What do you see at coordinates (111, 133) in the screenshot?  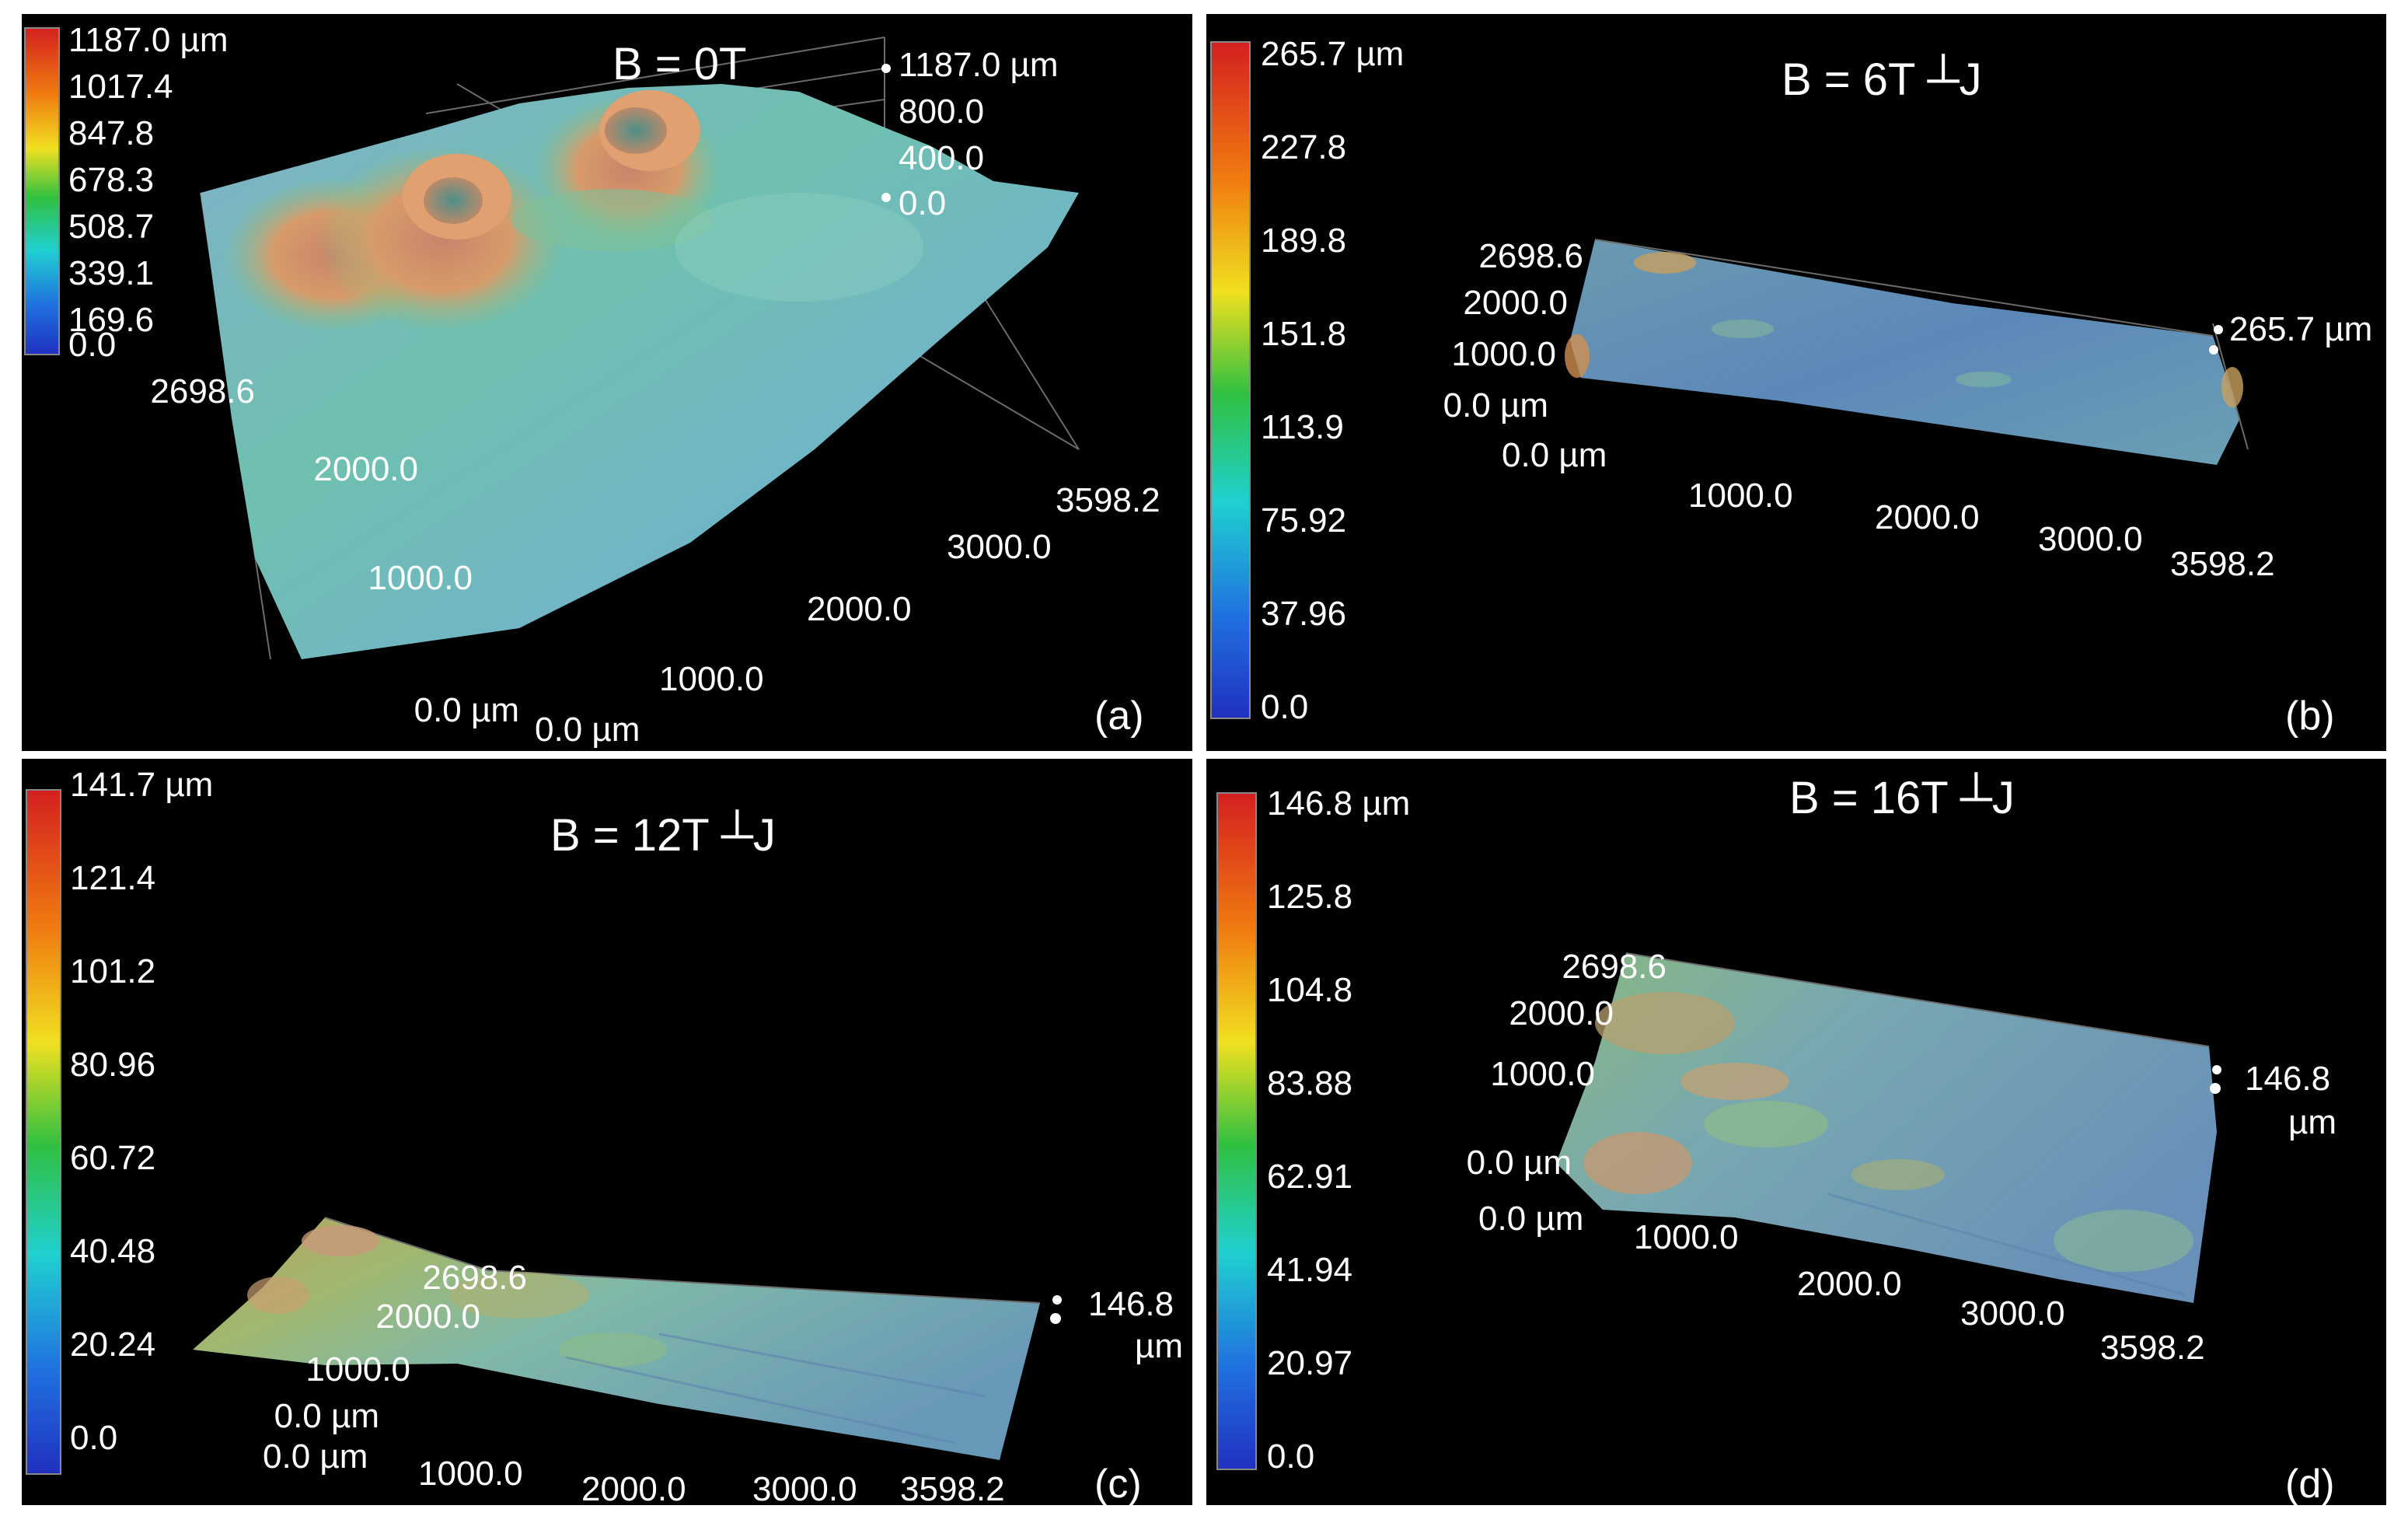 I see `colorbar-label: 847.8` at bounding box center [111, 133].